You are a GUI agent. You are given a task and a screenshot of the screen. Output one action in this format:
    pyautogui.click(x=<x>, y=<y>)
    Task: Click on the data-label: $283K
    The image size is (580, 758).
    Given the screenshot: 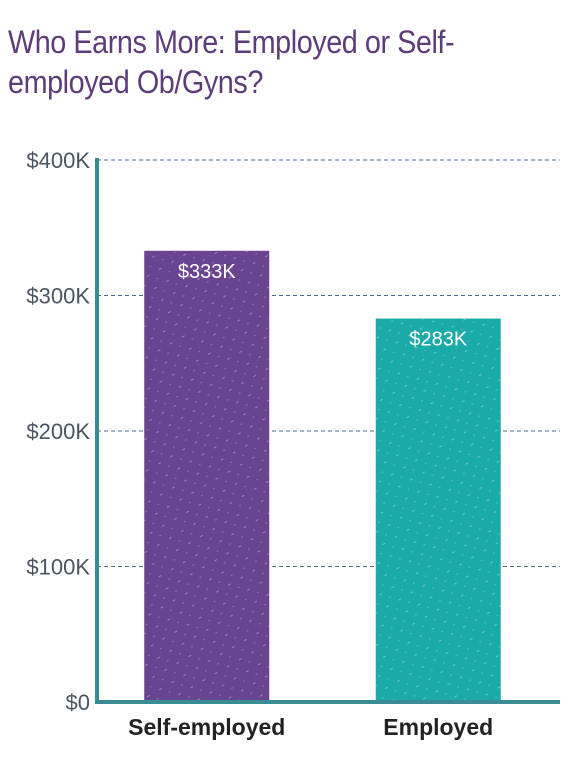 What is the action you would take?
    pyautogui.click(x=438, y=340)
    